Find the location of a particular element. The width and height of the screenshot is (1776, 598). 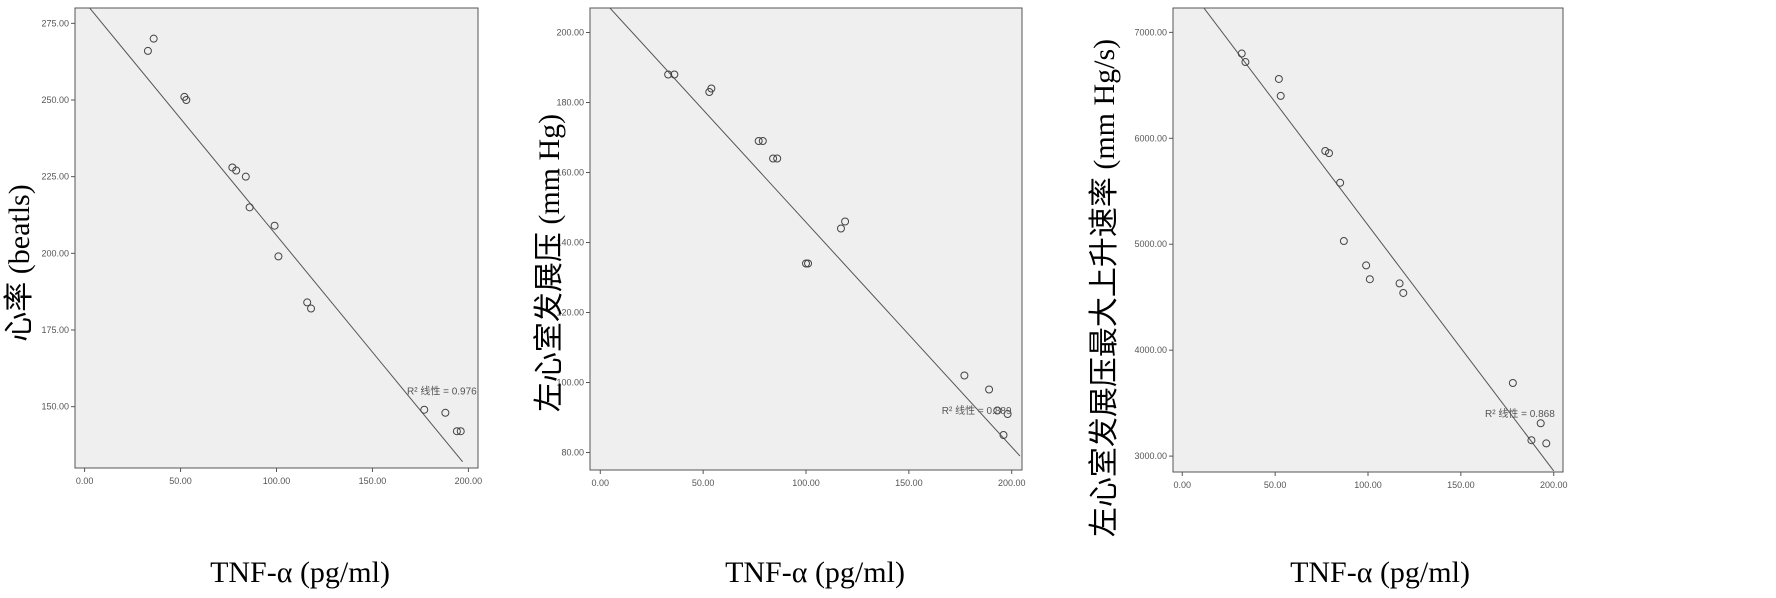

y-tick-label: 225.00 is located at coordinates (55, 177).